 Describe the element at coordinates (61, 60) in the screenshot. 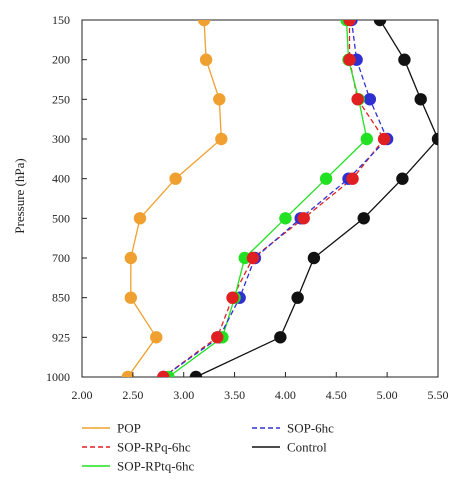

I see `y-tick-label: 200` at that location.